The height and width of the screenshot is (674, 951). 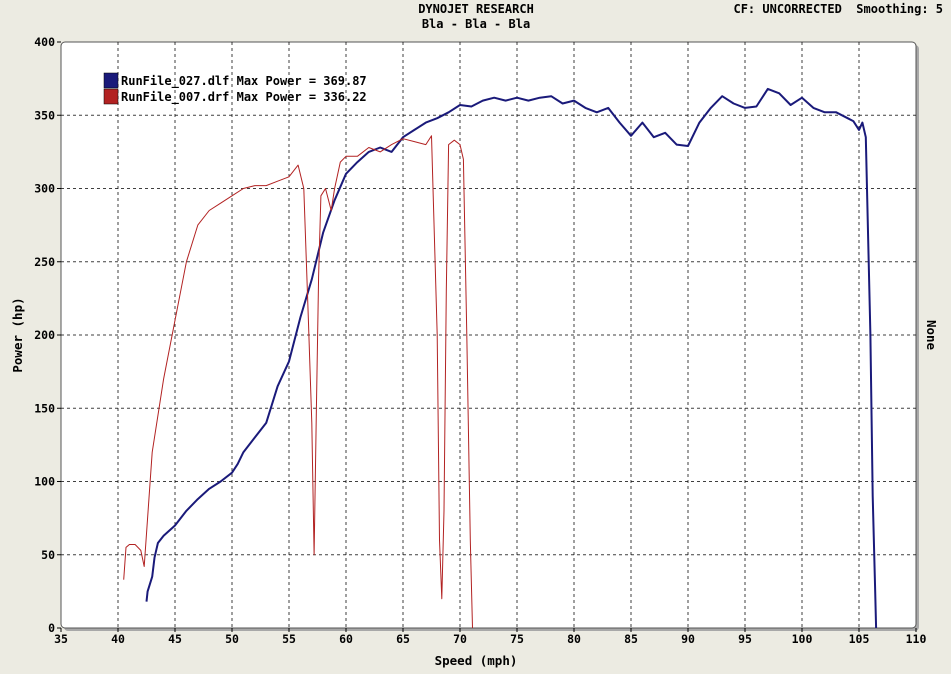 I want to click on x-tick-label: 80, so click(x=574, y=639).